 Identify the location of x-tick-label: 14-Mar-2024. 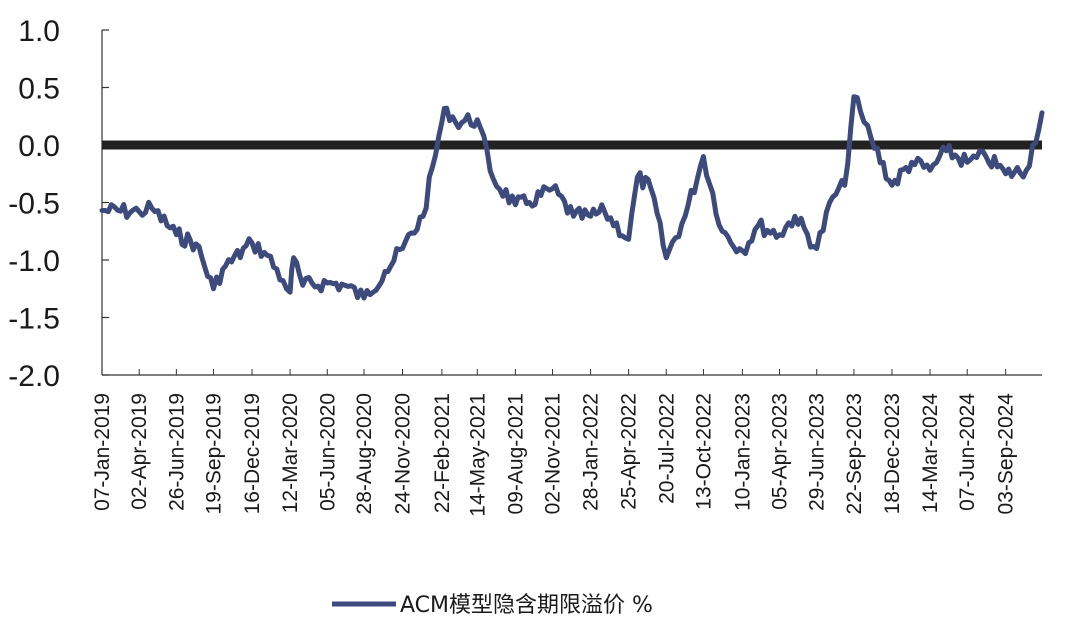
(930, 453).